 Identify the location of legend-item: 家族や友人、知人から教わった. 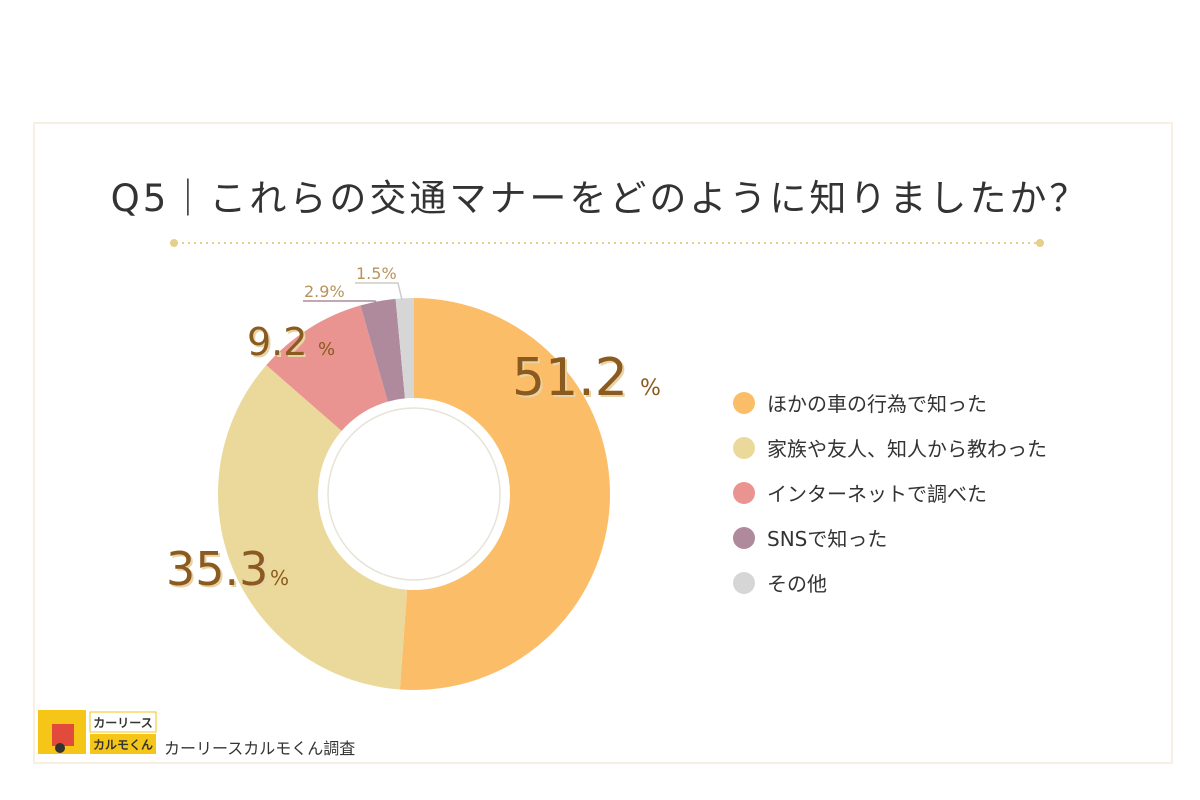
(890, 447).